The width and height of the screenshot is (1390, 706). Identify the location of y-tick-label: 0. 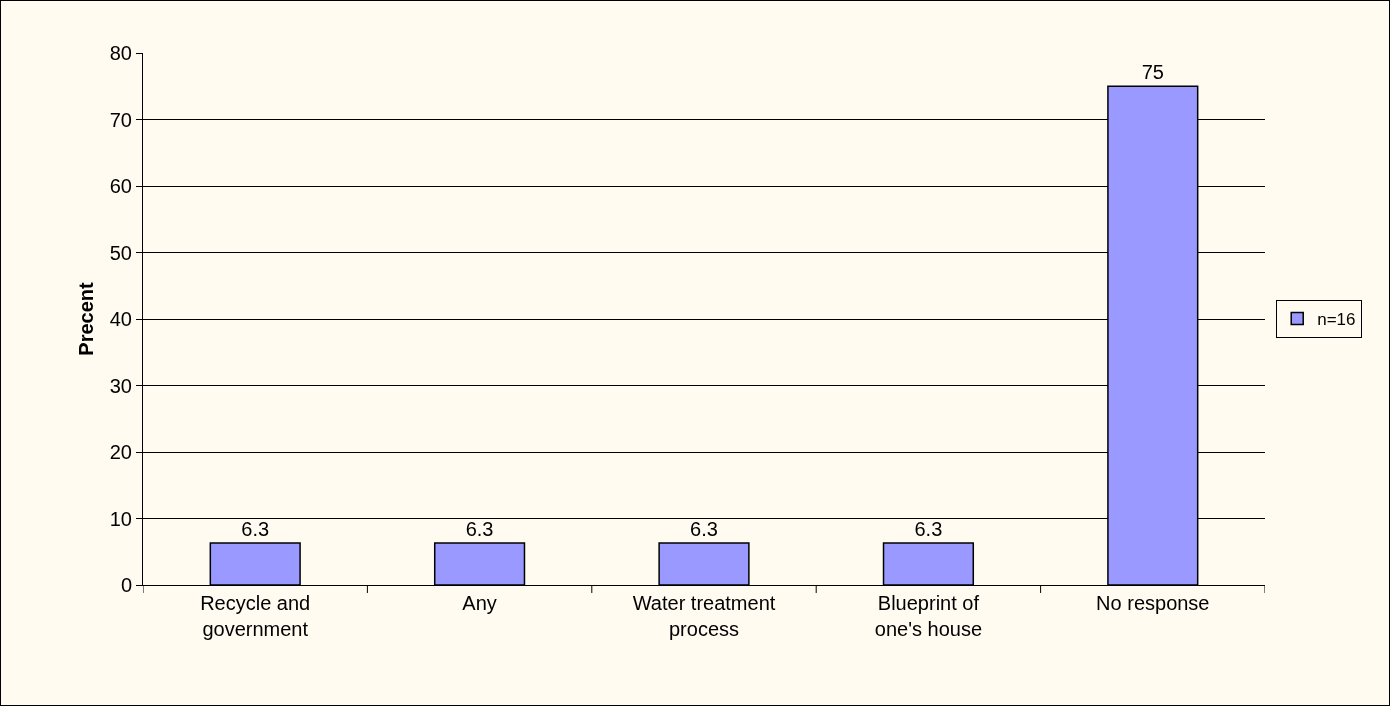
(126, 585).